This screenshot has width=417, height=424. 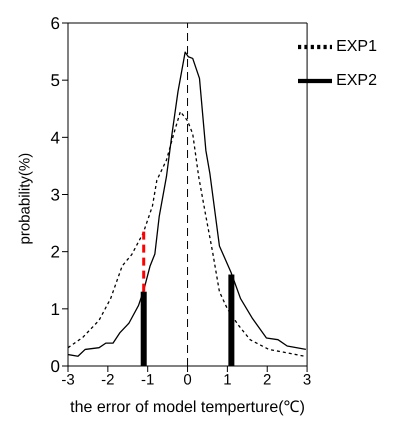 What do you see at coordinates (55, 138) in the screenshot?
I see `y-tick-label: 4` at bounding box center [55, 138].